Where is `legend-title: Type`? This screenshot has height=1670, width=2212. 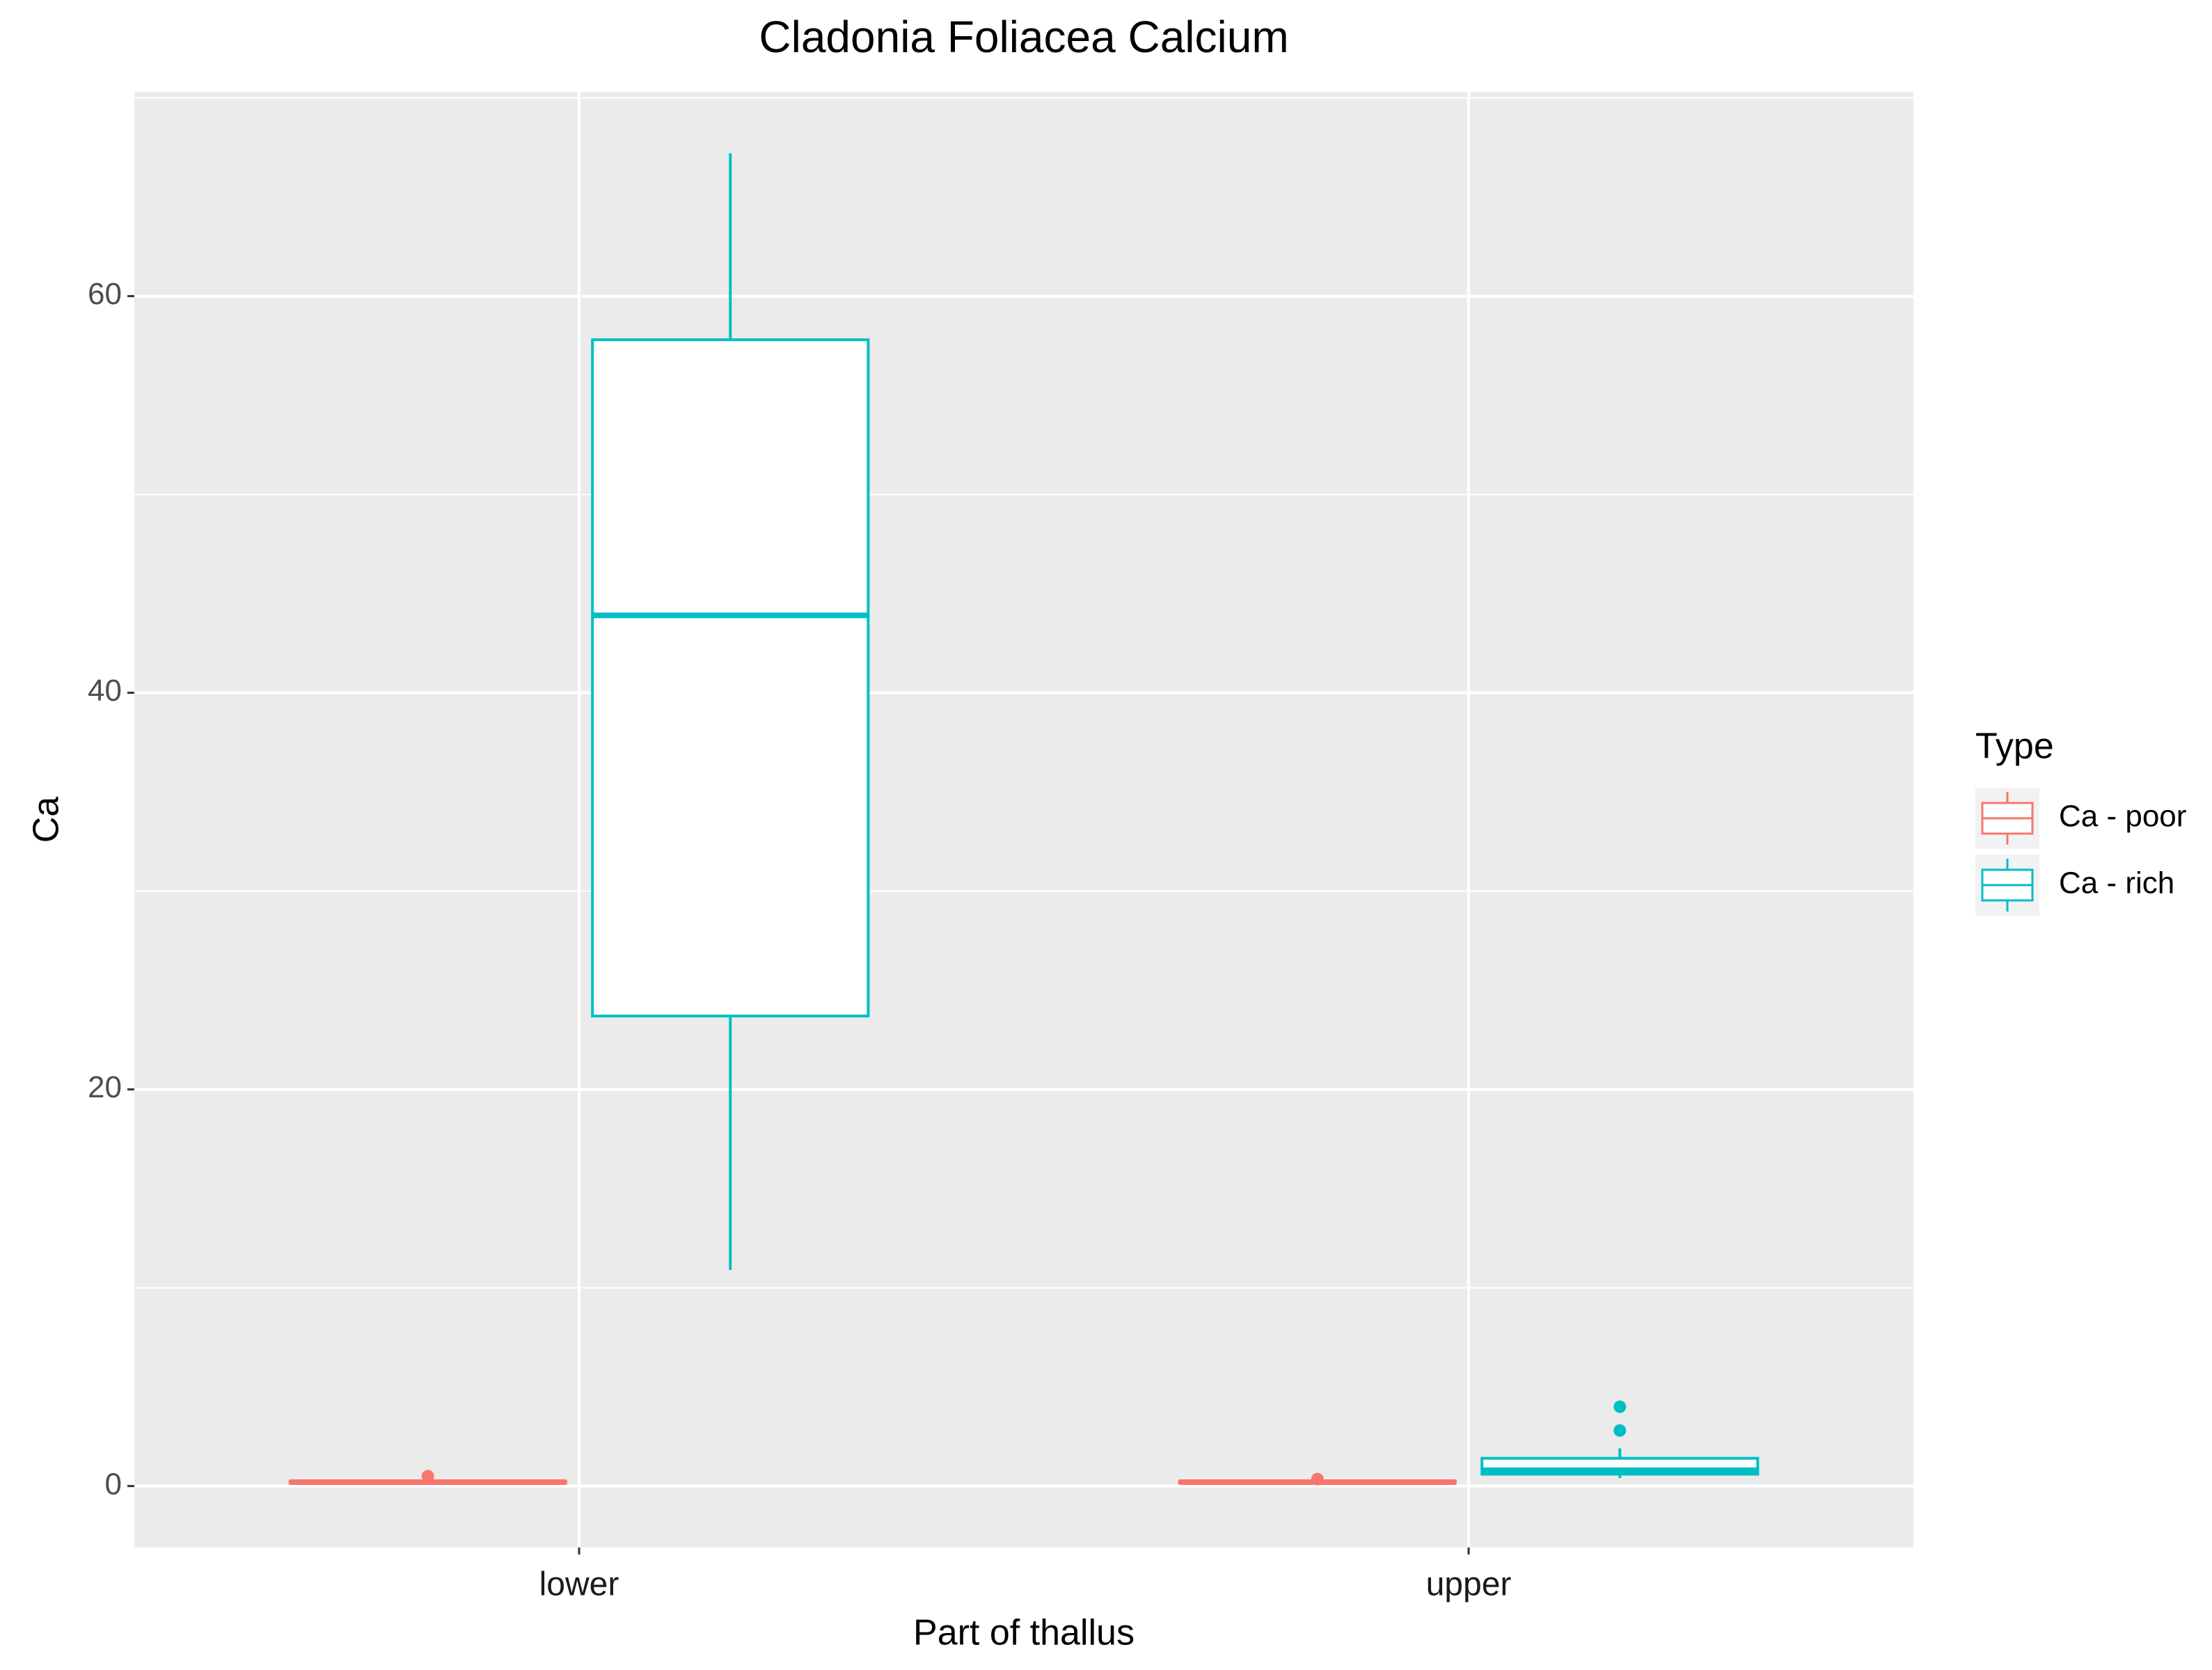 legend-title: Type is located at coordinates (2014, 746).